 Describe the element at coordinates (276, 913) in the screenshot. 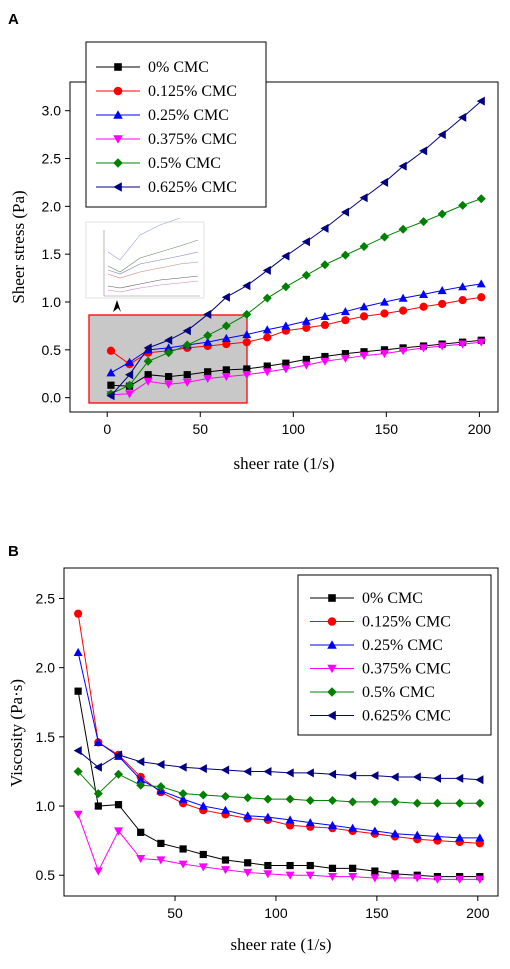

I see `x-tick-label: 100` at that location.